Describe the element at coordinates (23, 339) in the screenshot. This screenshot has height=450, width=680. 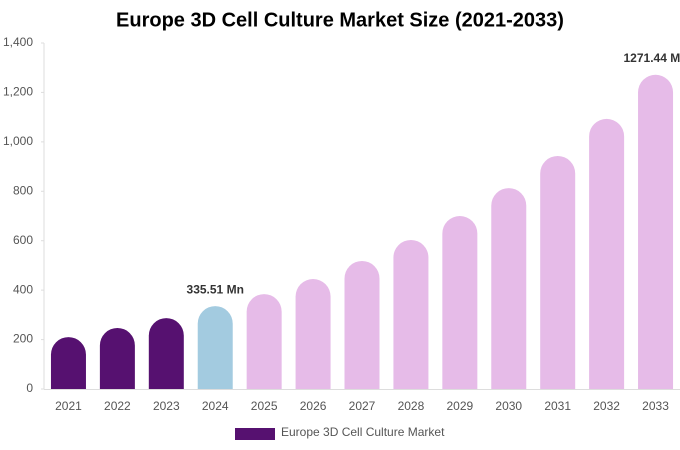
I see `y-tick-label: 200` at that location.